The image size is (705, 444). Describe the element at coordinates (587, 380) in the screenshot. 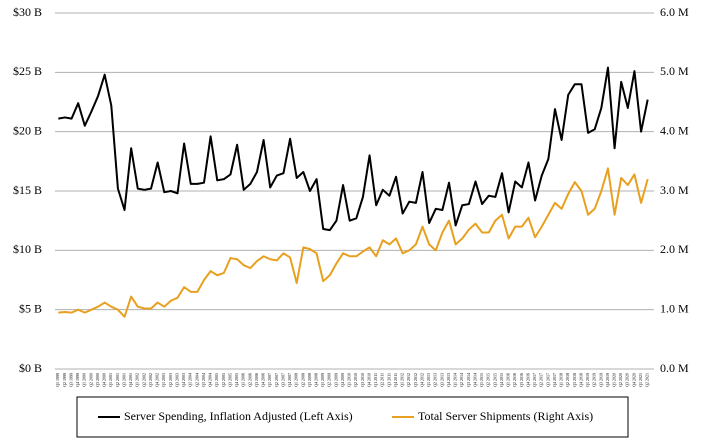

I see `x-tick-label: Q1 2019` at that location.